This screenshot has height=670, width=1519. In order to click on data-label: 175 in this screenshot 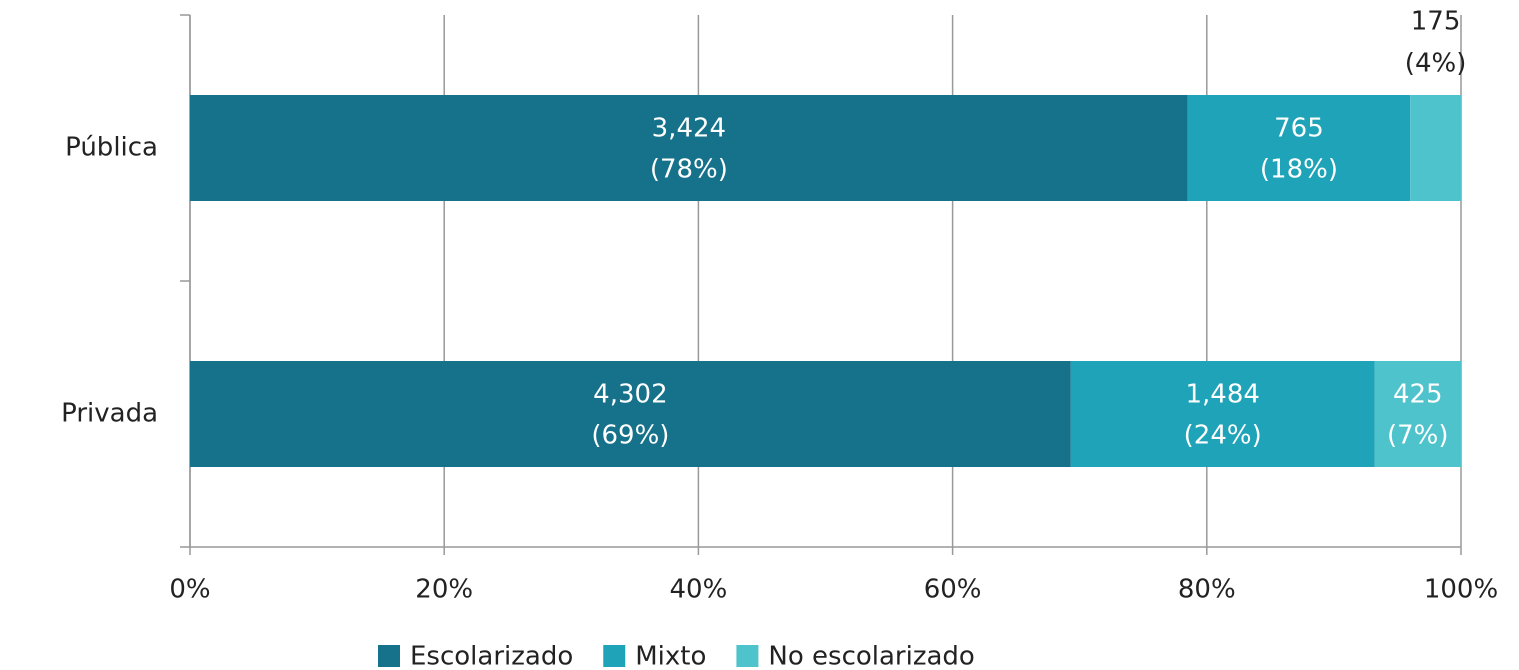, I will do `click(1436, 22)`.